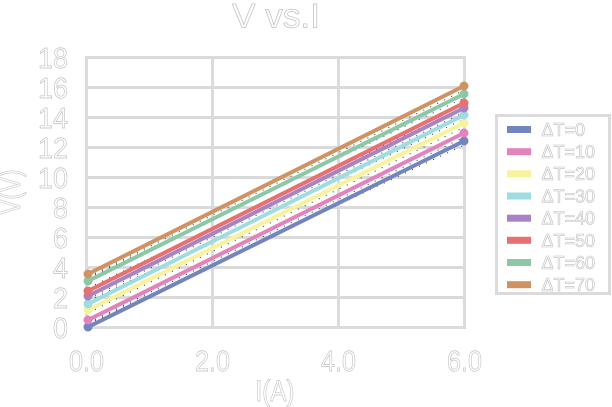 The height and width of the screenshot is (407, 612). Describe the element at coordinates (276, 18) in the screenshot. I see `svg-text: V vs.I` at that location.